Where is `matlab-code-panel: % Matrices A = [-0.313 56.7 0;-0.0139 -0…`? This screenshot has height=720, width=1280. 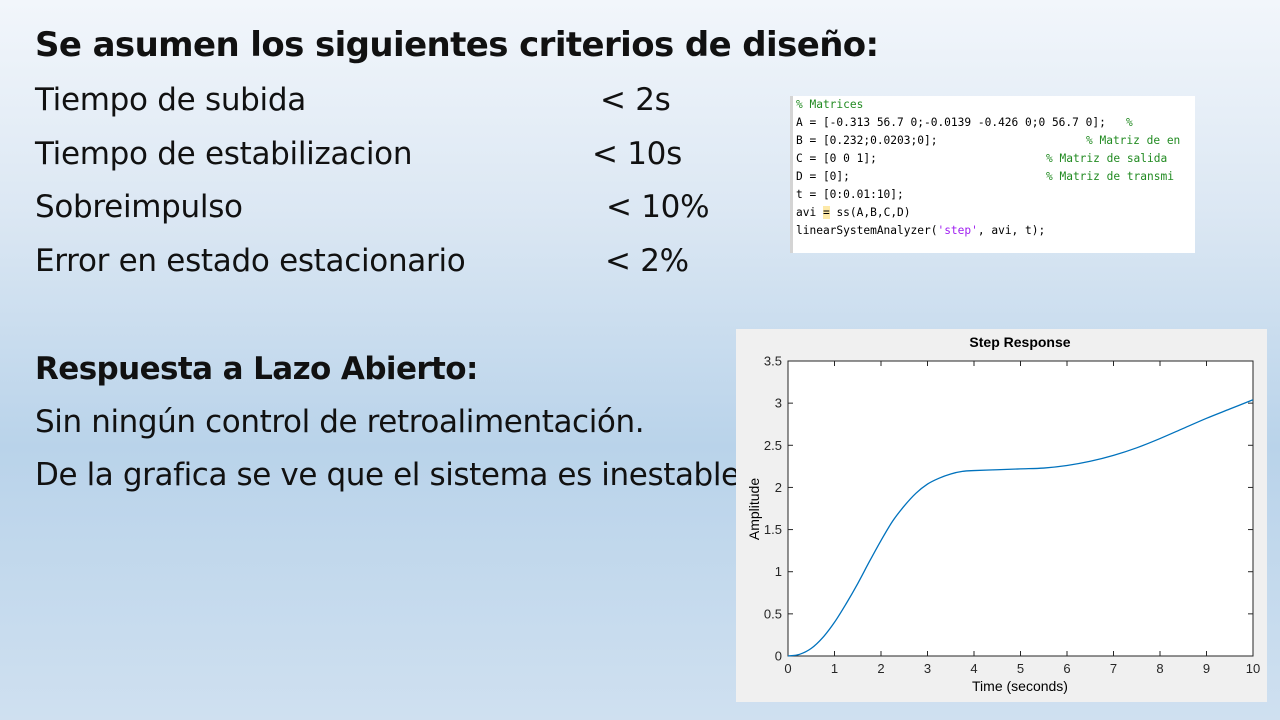 matlab-code-panel: % Matrices A = [-0.313 56.7 0;-0.0139 -0… is located at coordinates (992, 174).